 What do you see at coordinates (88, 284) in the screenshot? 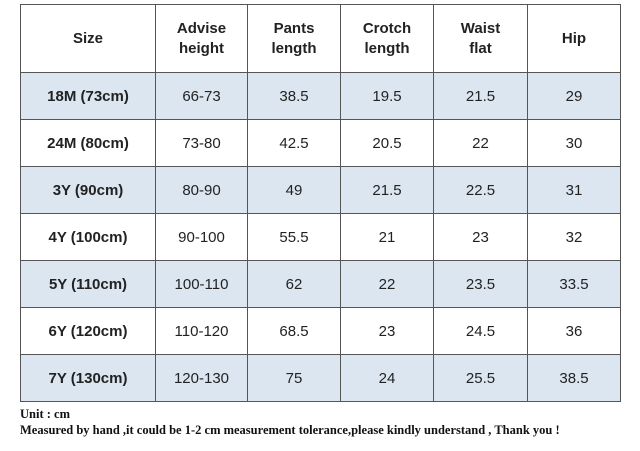
I see `table-cell: 5Y (110cm)` at bounding box center [88, 284].